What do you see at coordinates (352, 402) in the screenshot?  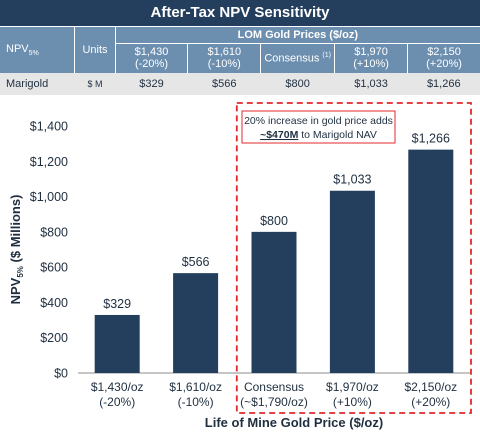 I see `x-tick-label: (+10%)` at bounding box center [352, 402].